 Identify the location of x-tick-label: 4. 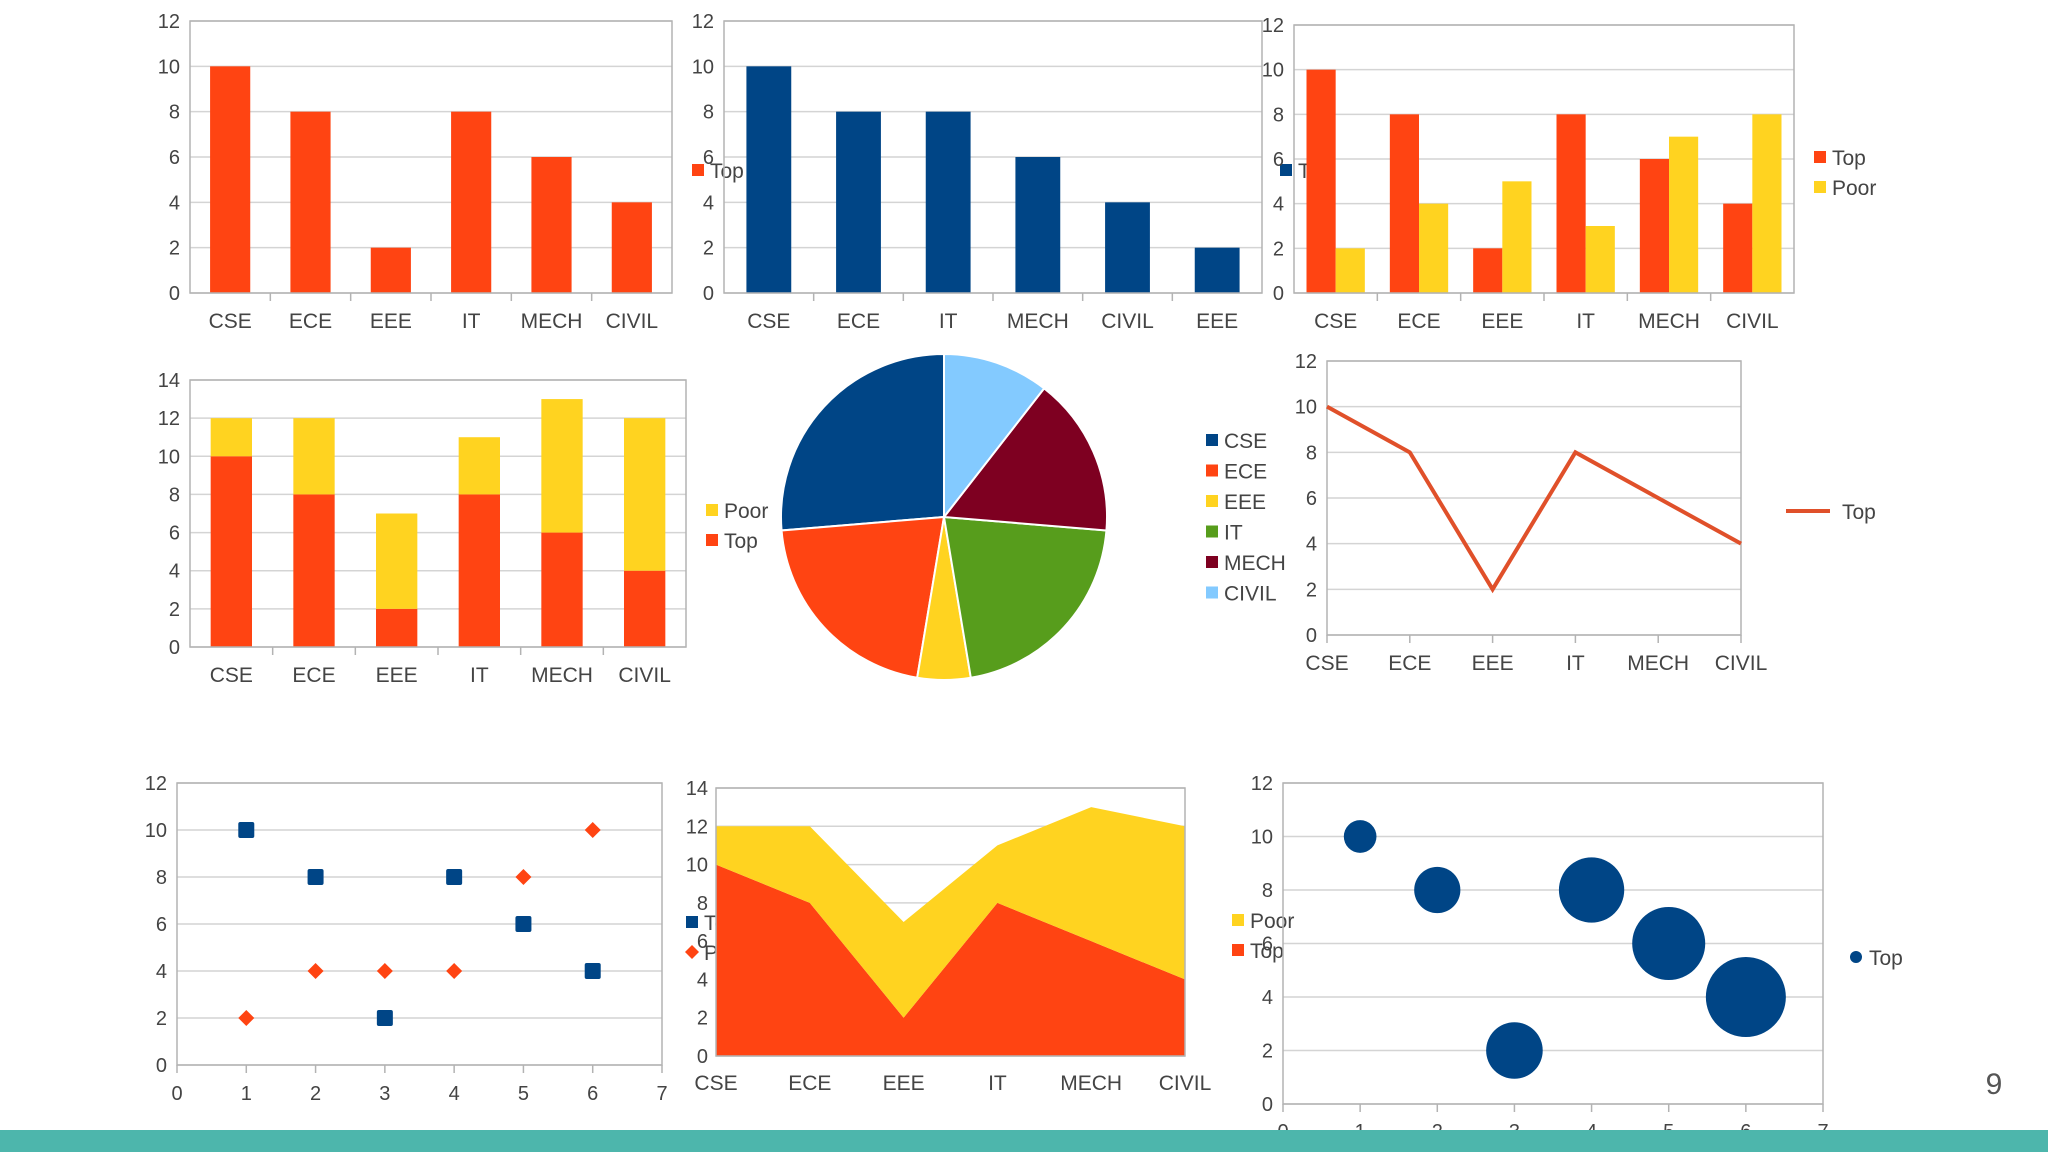
(454, 1094).